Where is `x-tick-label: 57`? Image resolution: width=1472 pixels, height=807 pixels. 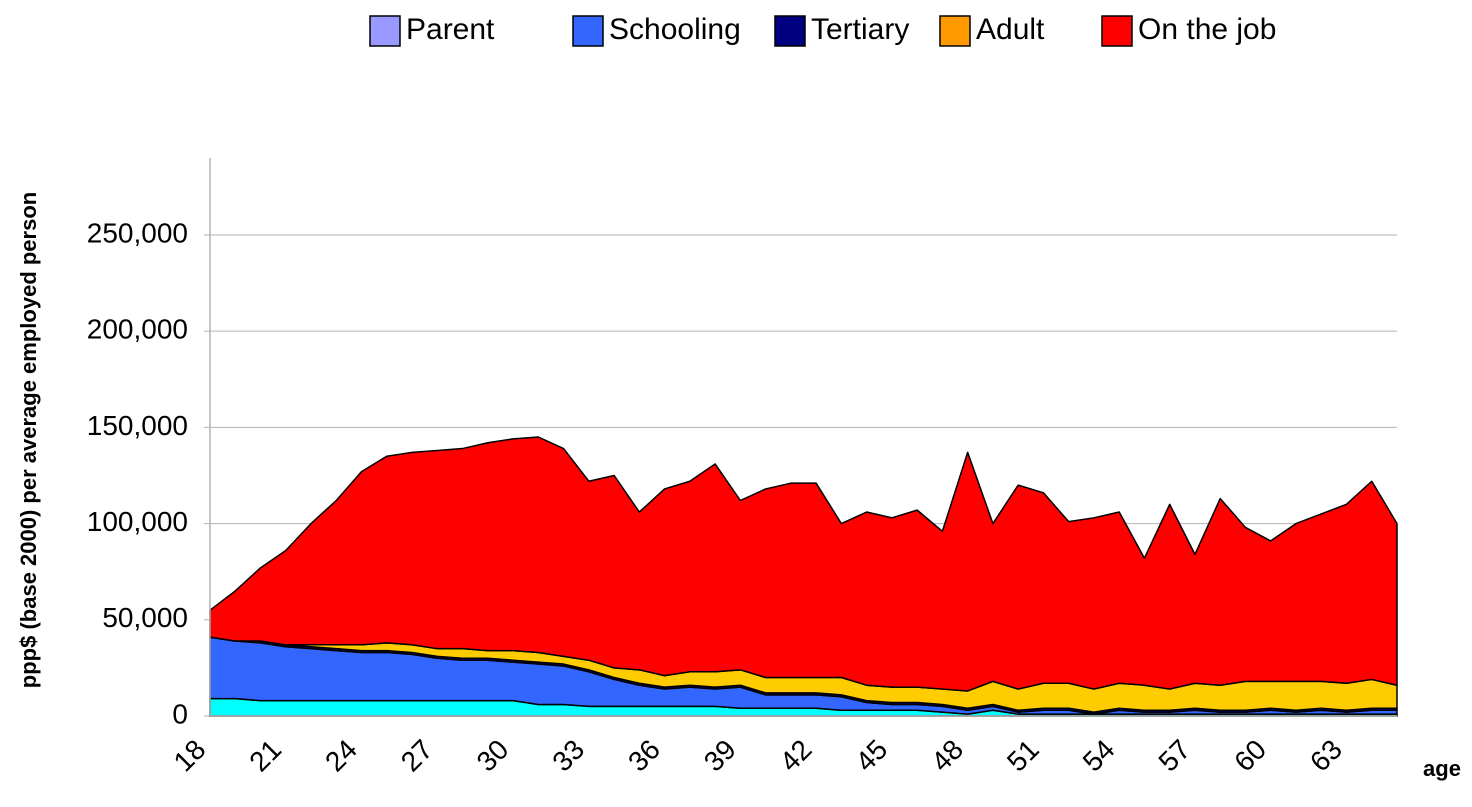
x-tick-label: 57 is located at coordinates (1174, 756).